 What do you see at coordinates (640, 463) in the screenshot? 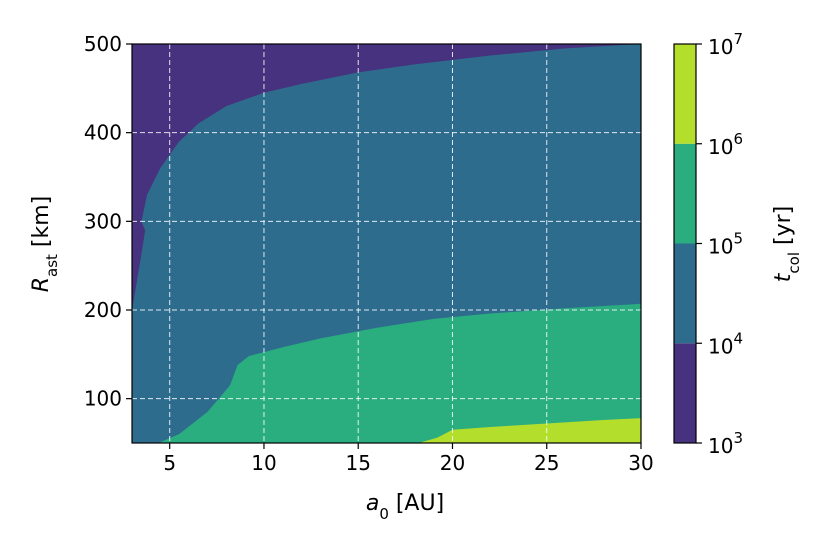
I see `x-tick-label: 30` at bounding box center [640, 463].